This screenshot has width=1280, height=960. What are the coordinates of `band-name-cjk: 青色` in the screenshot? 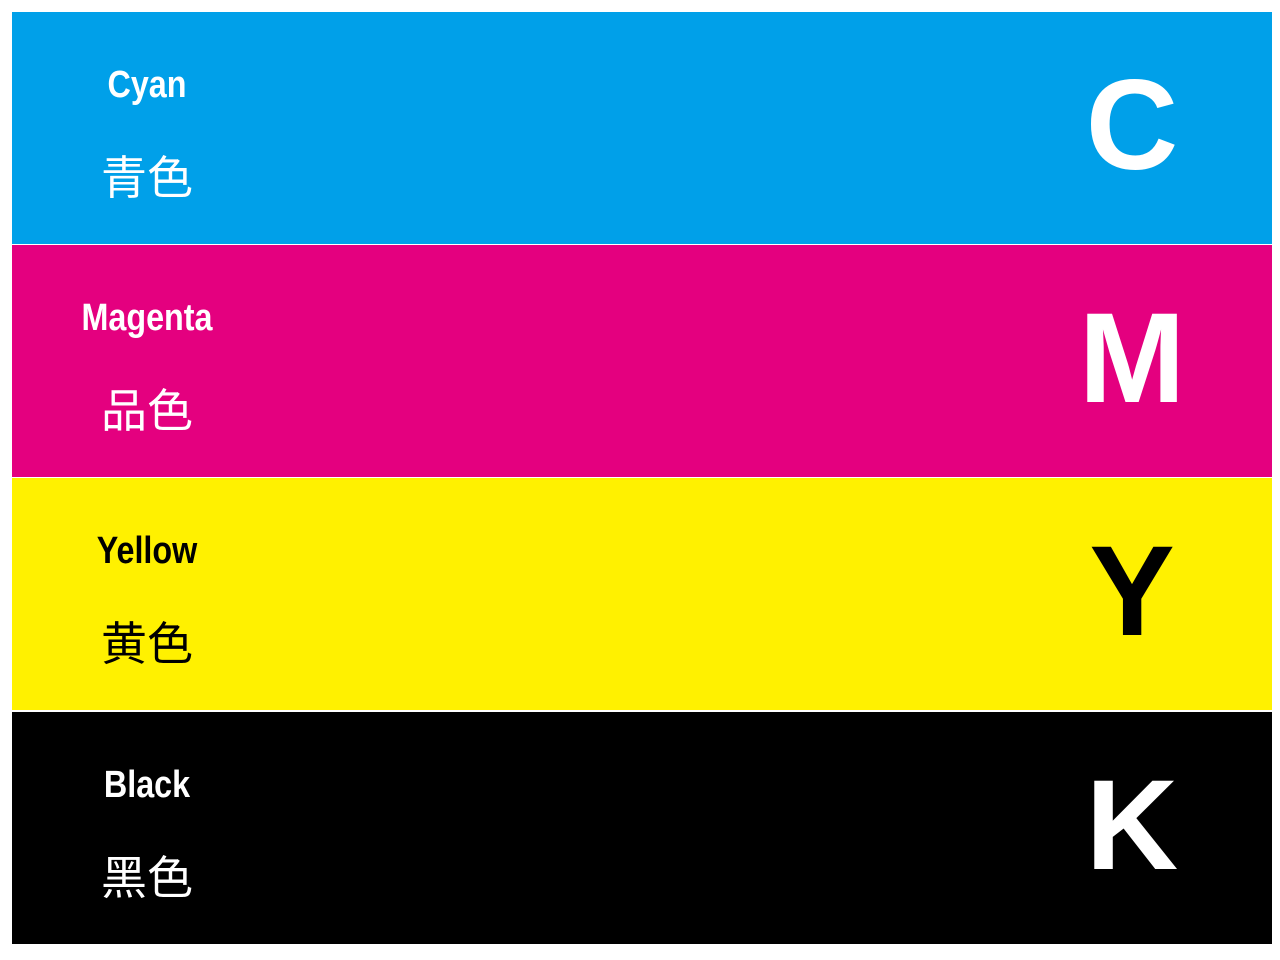 It's located at (147, 178).